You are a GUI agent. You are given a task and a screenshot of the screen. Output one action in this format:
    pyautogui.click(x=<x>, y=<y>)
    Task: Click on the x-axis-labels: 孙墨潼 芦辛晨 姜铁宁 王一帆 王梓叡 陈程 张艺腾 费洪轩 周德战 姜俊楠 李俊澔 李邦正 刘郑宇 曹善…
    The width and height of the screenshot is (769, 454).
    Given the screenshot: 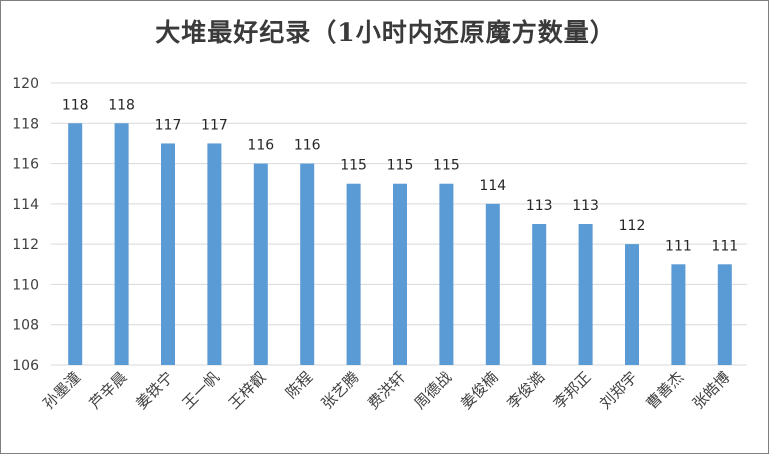 What is the action you would take?
    pyautogui.click(x=386, y=390)
    